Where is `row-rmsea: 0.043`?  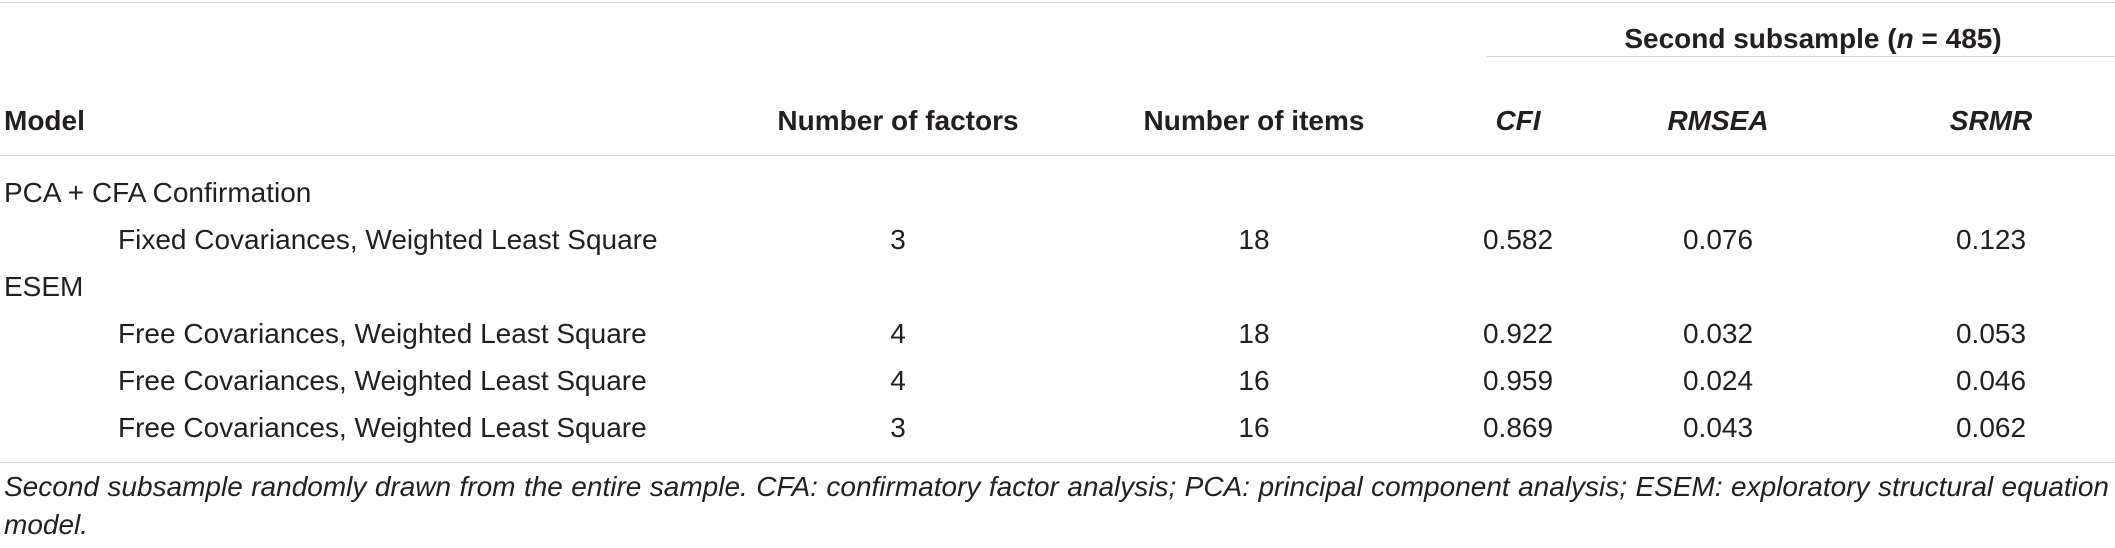 row-rmsea: 0.043 is located at coordinates (1718, 427).